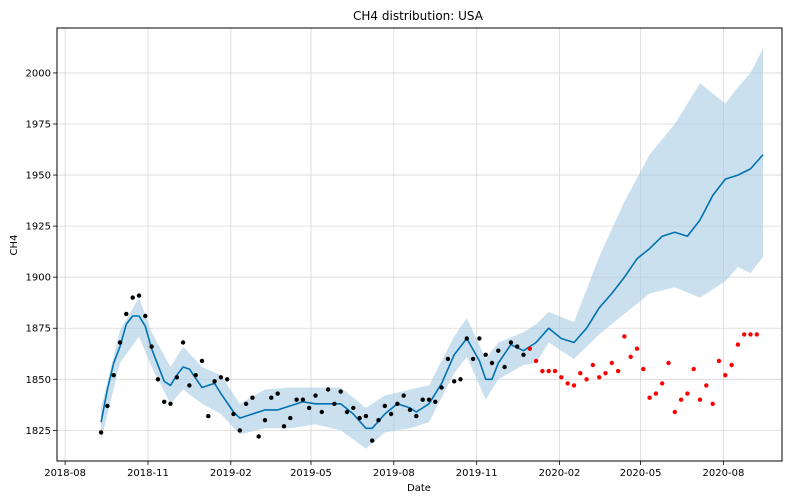 This screenshot has height=504, width=792. Describe the element at coordinates (38, 124) in the screenshot. I see `y-tick-label: 1975` at that location.